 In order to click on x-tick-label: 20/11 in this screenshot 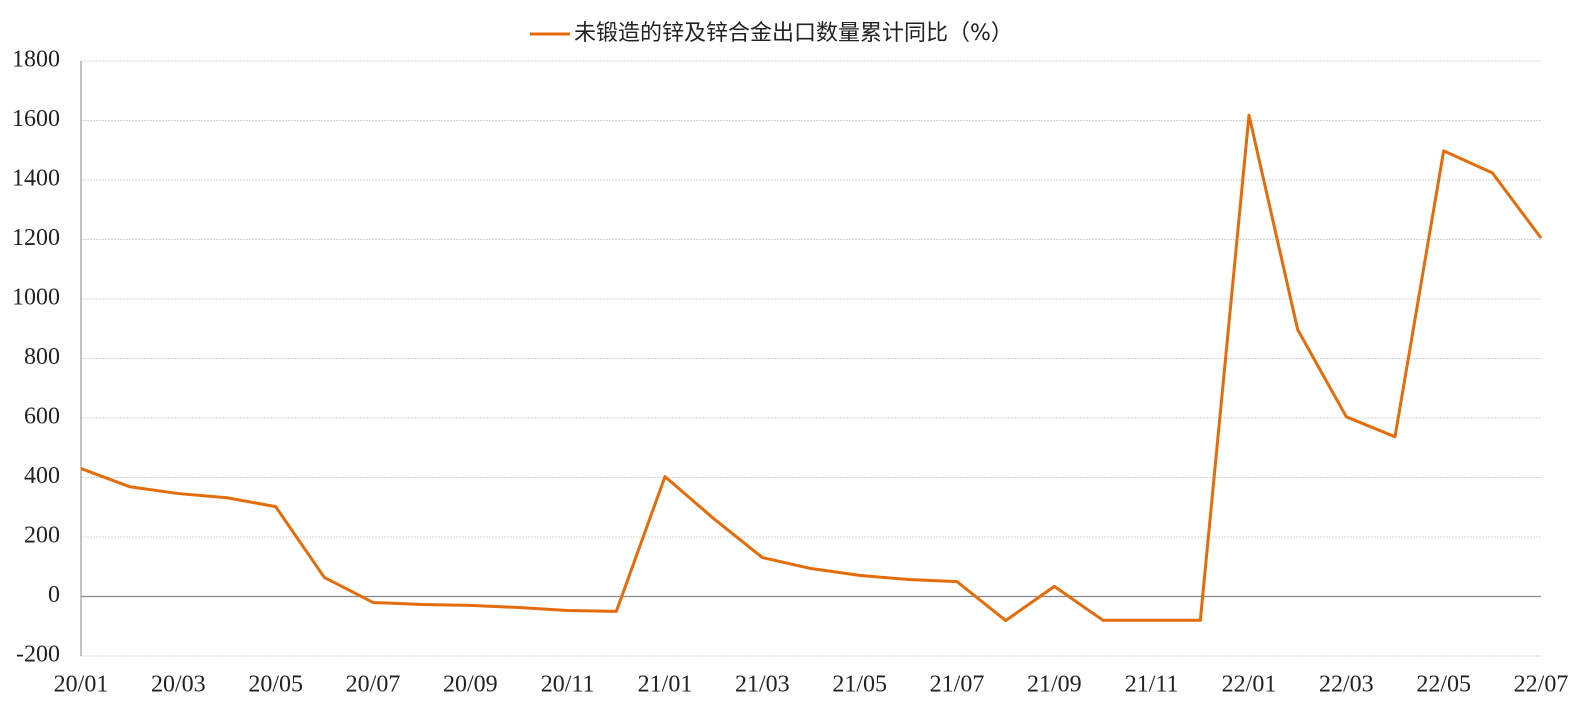, I will do `click(568, 685)`.